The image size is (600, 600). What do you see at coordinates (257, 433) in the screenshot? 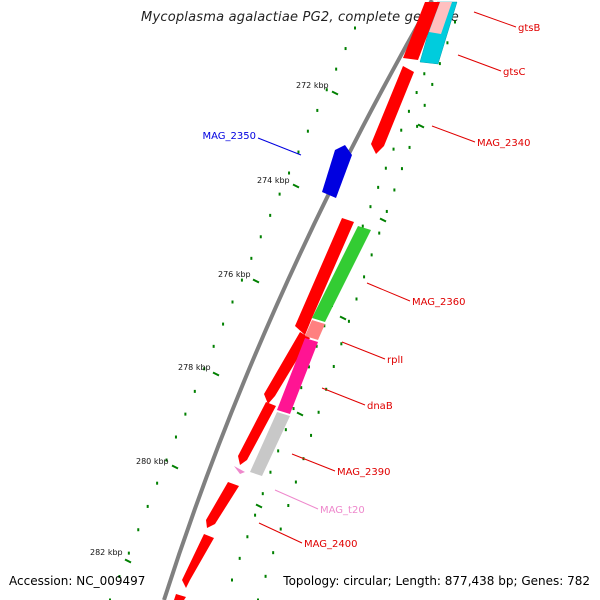
I see `gene-dnaB-red` at bounding box center [257, 433].